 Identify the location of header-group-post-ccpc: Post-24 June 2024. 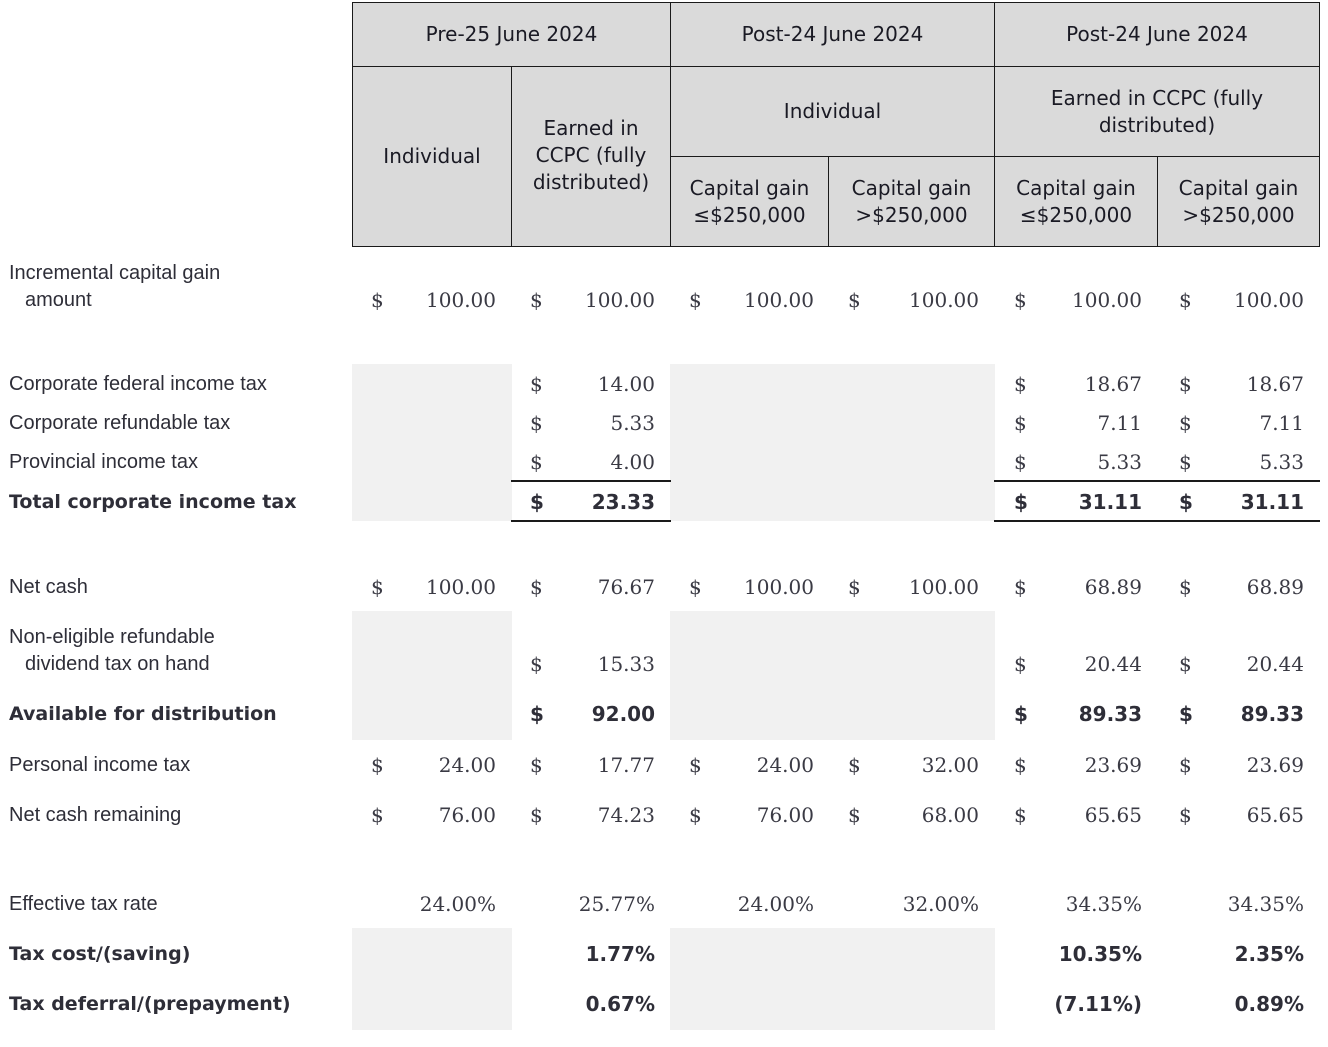
(1157, 34).